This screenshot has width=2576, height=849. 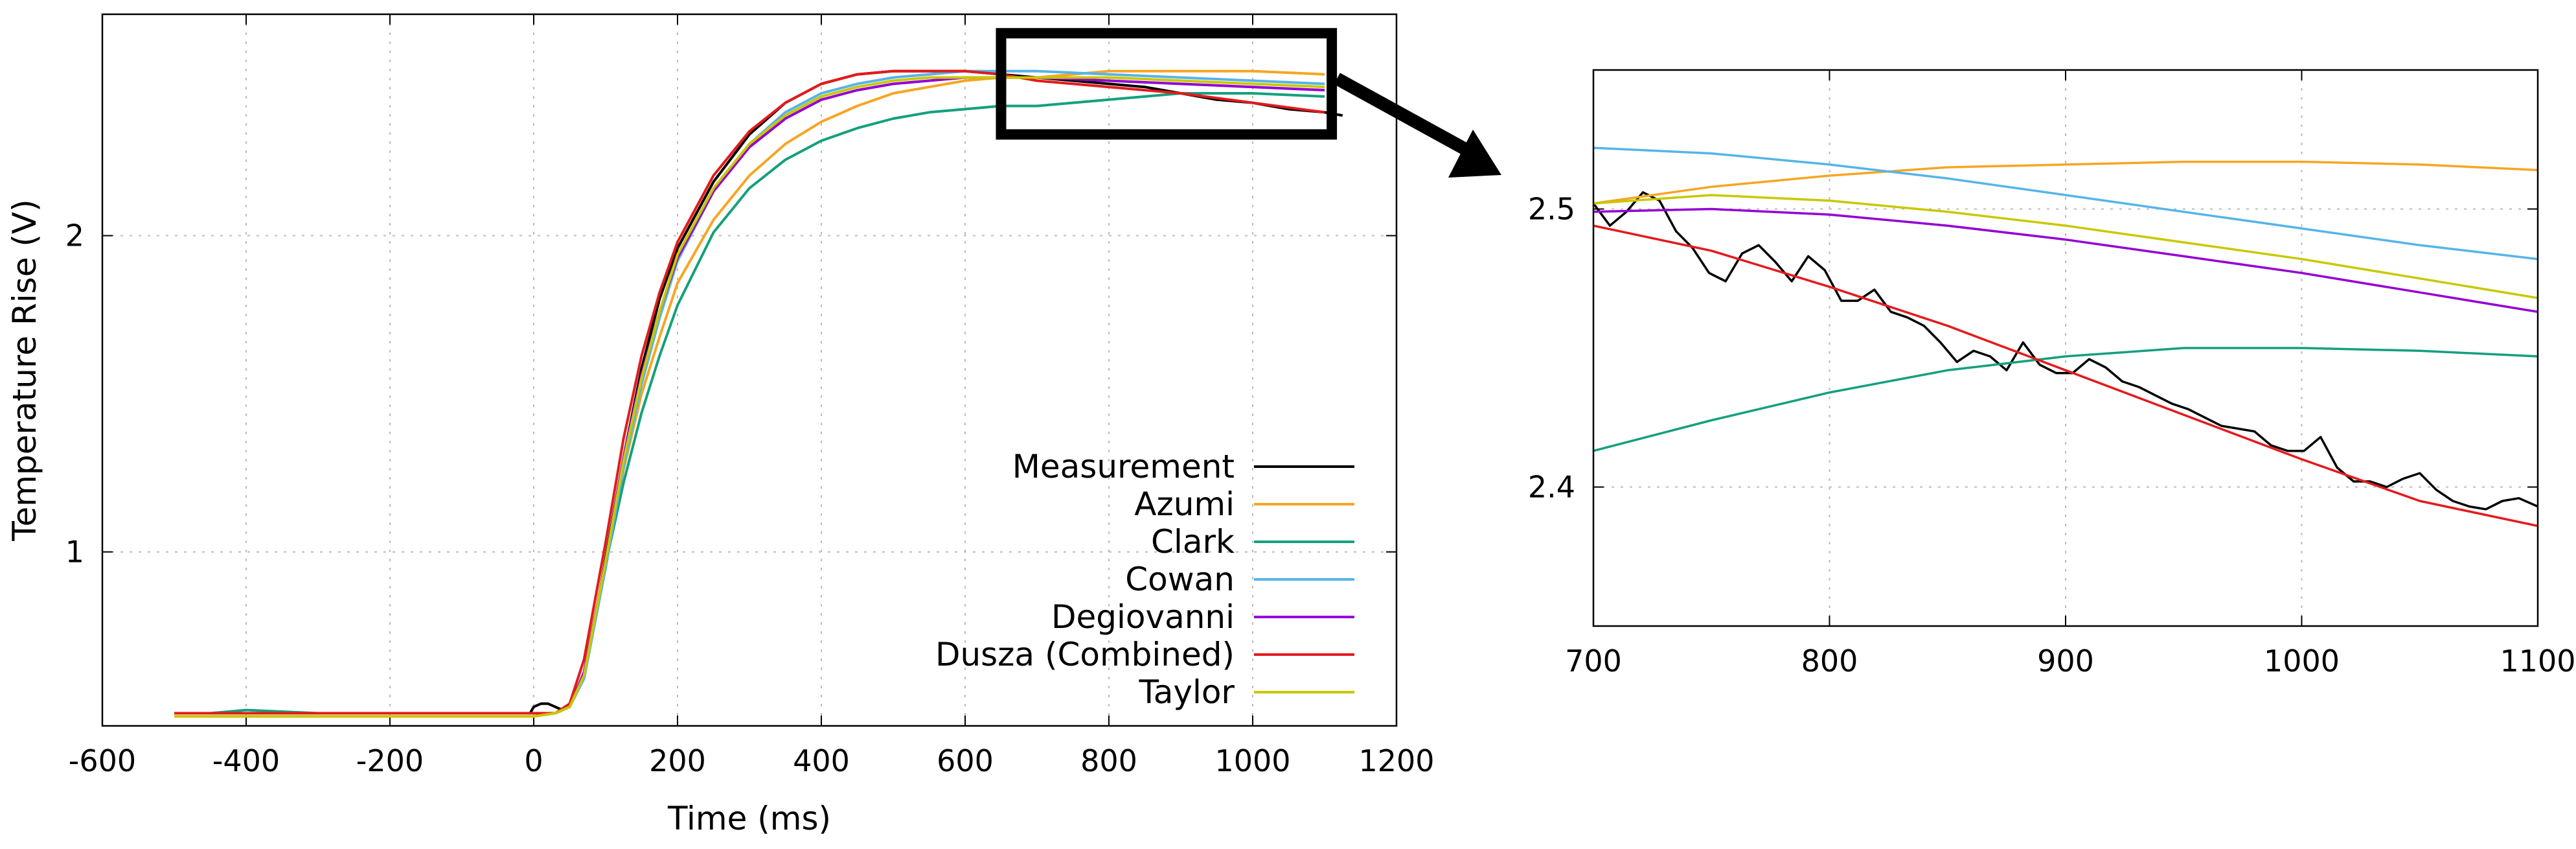 I want to click on y-axis-title: Temperature Rise (V), so click(x=25, y=370).